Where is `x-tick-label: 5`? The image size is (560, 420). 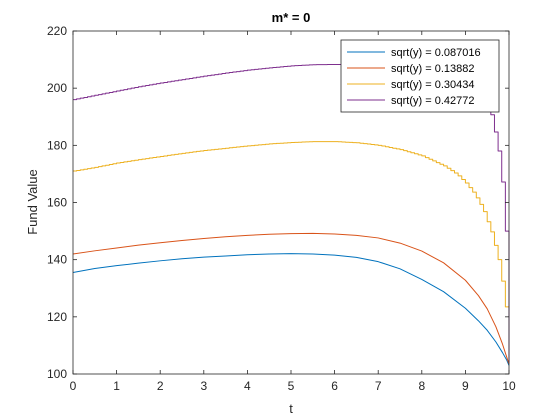
x-tick-label: 5 is located at coordinates (291, 386).